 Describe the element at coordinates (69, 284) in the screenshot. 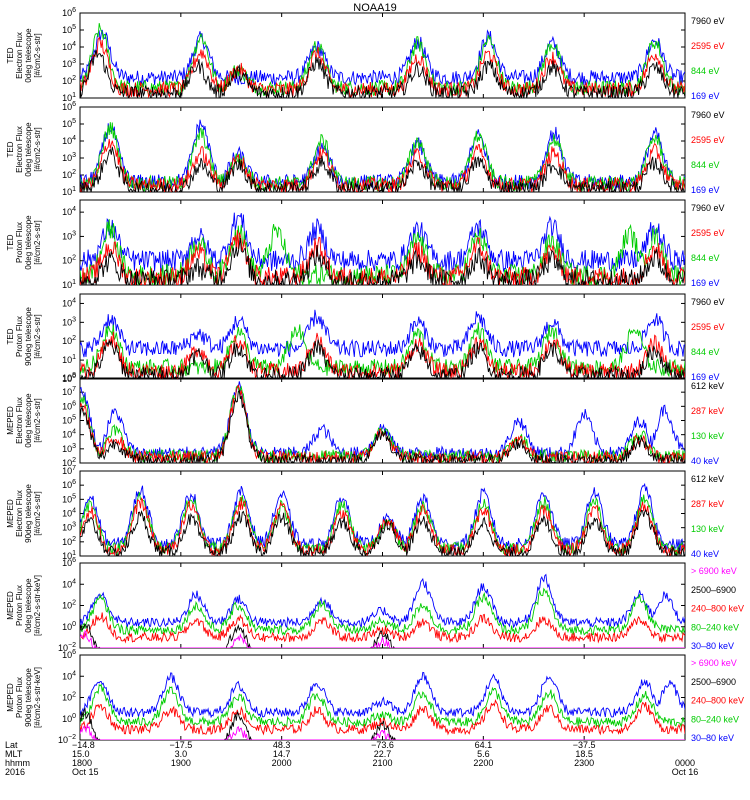

I see `y-tick-label: 10¹` at that location.